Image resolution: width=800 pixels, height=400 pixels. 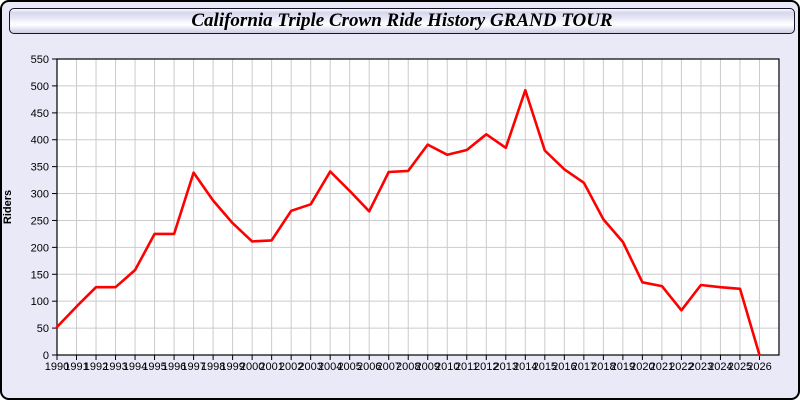 I want to click on y-tick-label: 350, so click(x=40, y=168).